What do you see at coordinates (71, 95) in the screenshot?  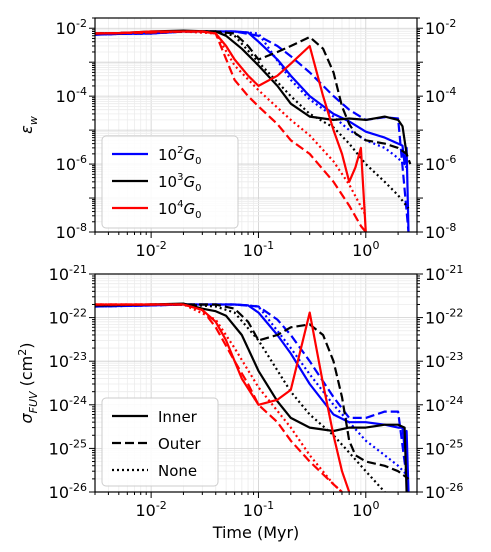 I see `y-tick-label-left: 10⁻⁴` at bounding box center [71, 95].